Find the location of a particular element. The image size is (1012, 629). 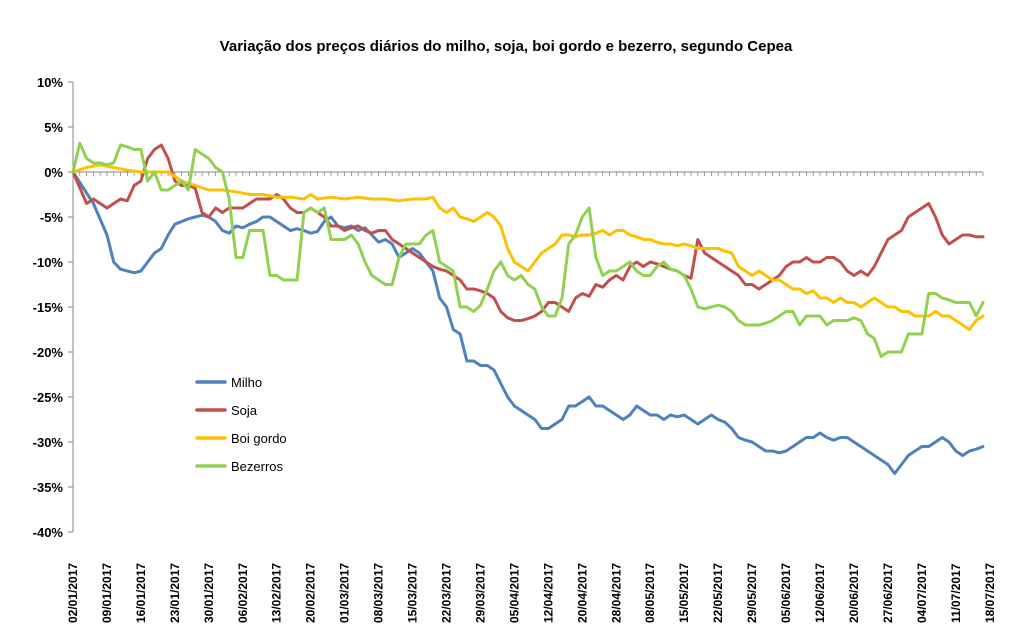

x-tick-label: 16/01/2017 is located at coordinates (141, 593).